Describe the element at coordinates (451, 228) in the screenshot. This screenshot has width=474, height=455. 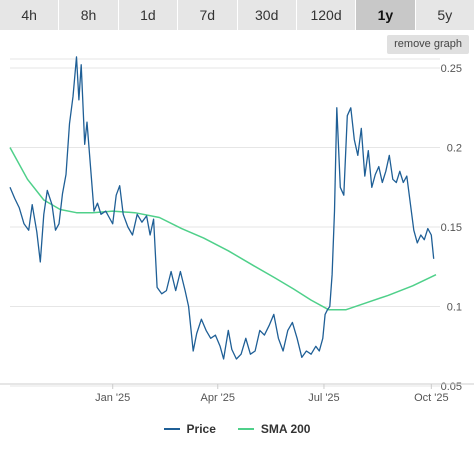
I see `y-tick-label: 0.15` at that location.